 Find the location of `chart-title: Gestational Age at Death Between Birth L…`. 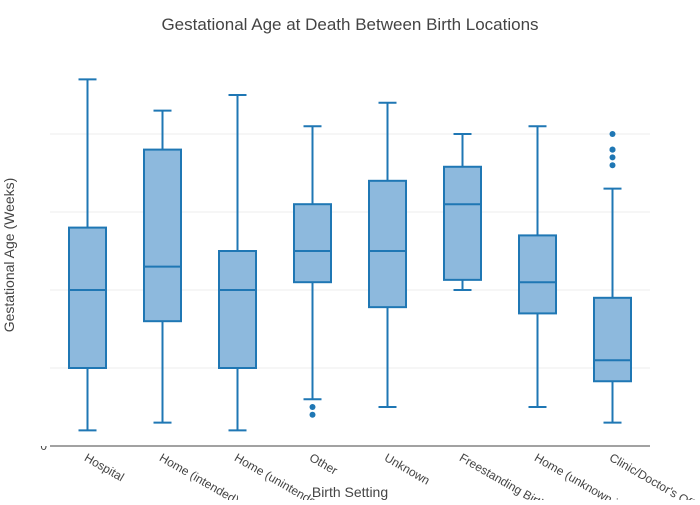

chart-title: Gestational Age at Death Between Birth L… is located at coordinates (349, 24).